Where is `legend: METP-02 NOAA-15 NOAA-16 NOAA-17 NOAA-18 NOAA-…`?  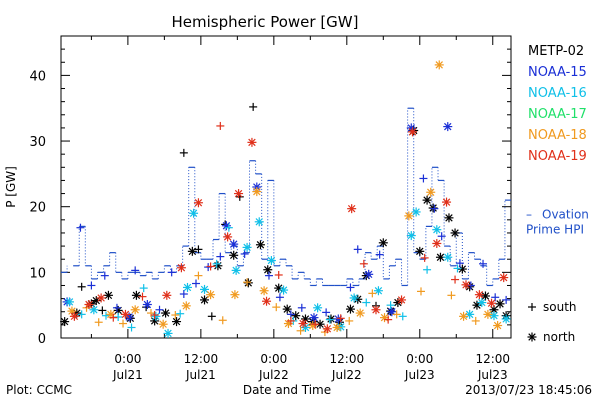
legend: METP-02 NOAA-15 NOAA-16 NOAA-17 NOAA-18 NOAA-… is located at coordinates (557, 194).